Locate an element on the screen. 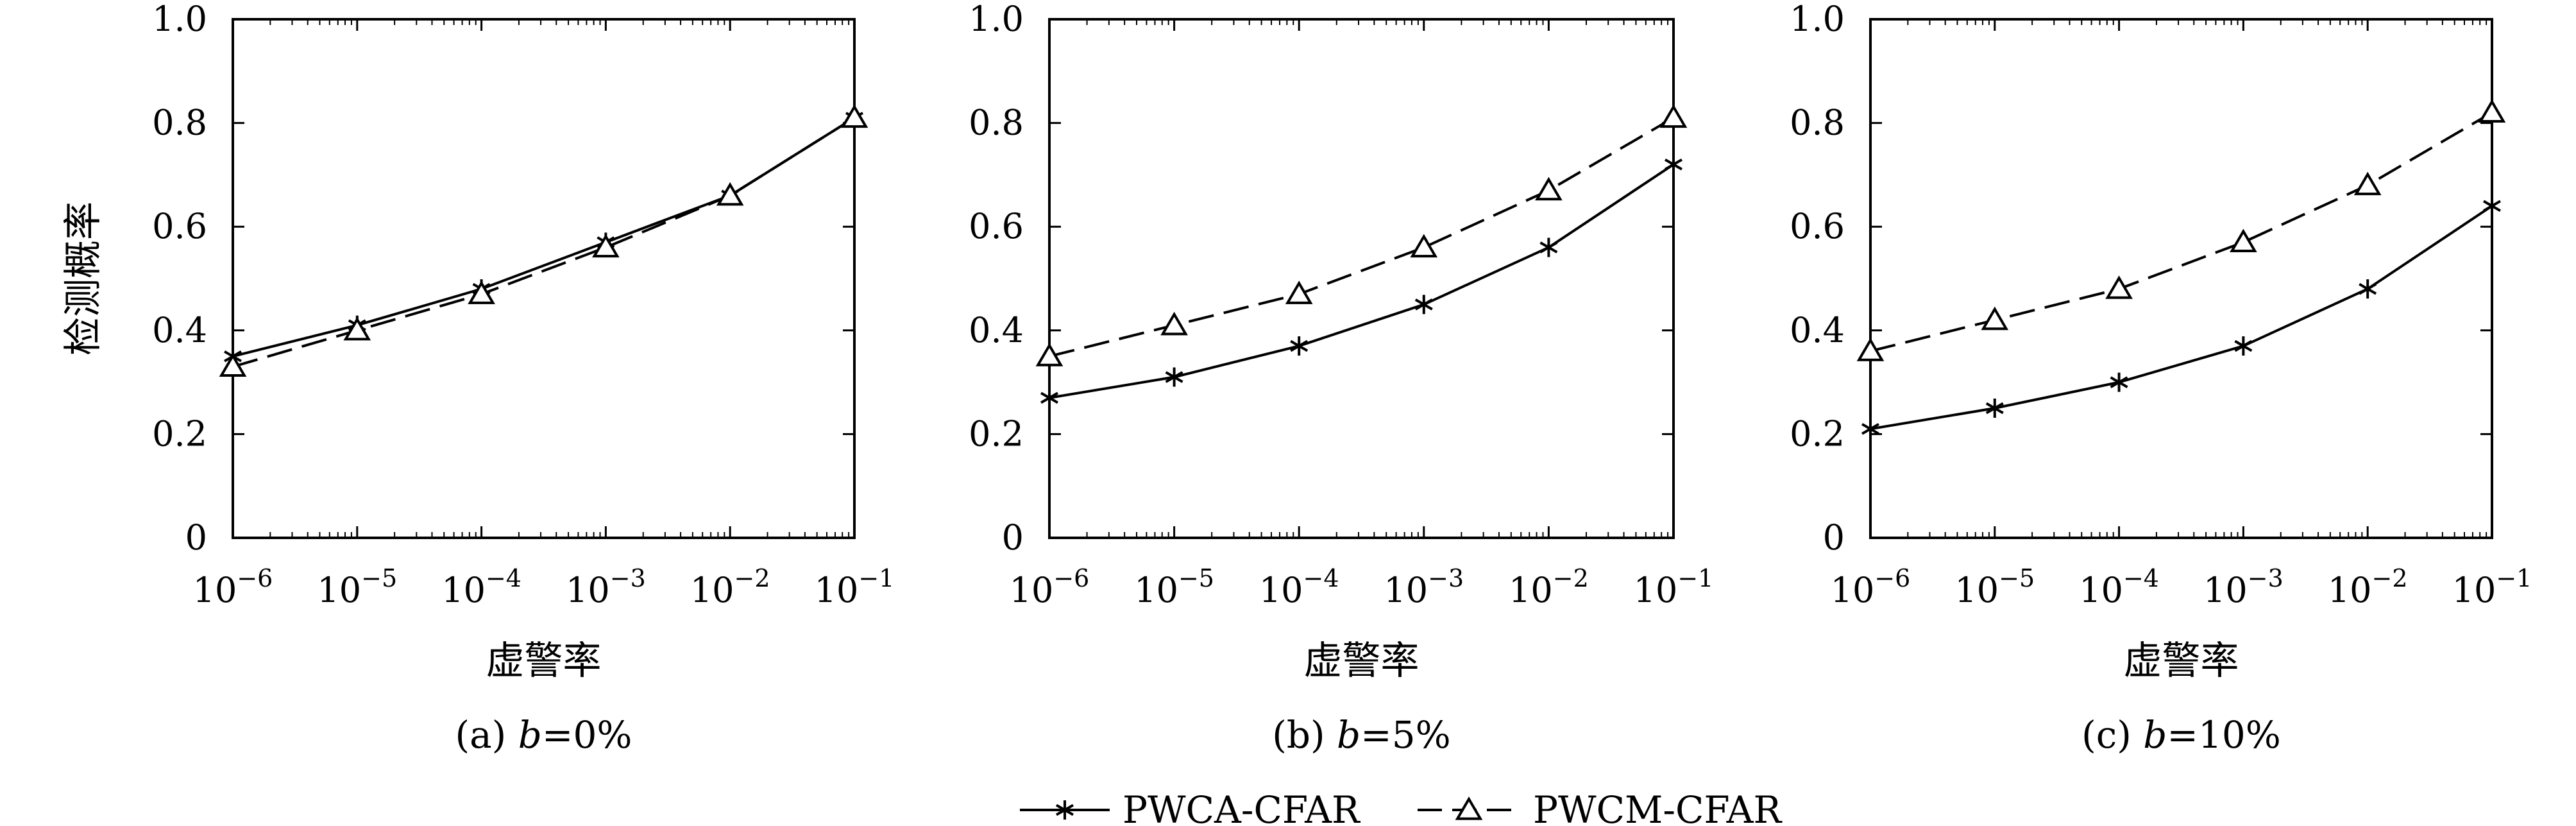 Image resolution: width=2576 pixels, height=826 pixels. legend-marker-pwca is located at coordinates (1065, 810).